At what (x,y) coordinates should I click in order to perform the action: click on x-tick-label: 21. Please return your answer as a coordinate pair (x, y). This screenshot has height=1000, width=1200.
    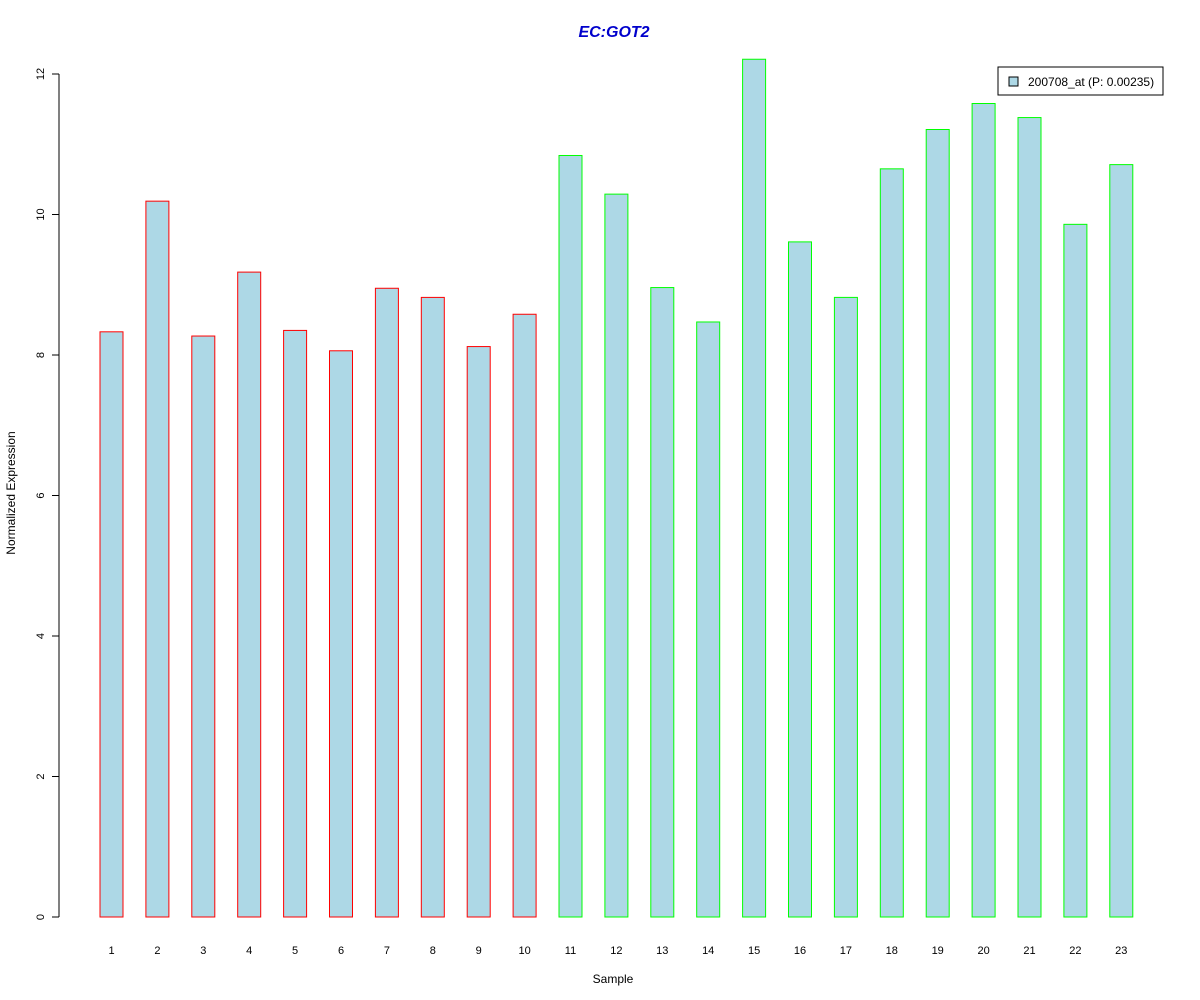
    Looking at the image, I should click on (1029, 951).